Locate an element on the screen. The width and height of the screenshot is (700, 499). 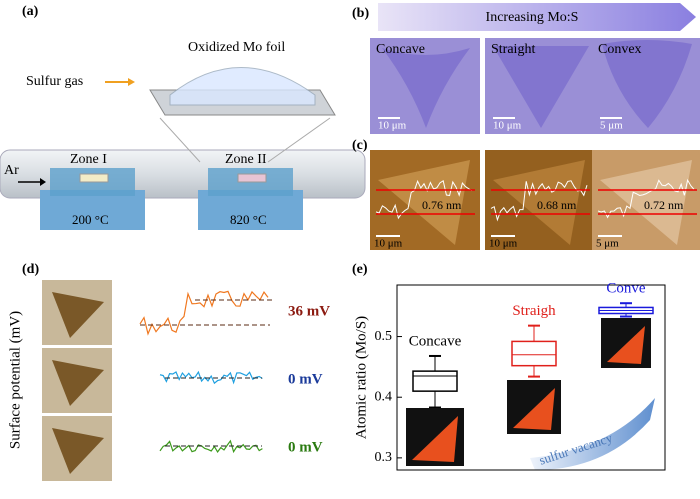
label: 200 °C is located at coordinates (90, 219).